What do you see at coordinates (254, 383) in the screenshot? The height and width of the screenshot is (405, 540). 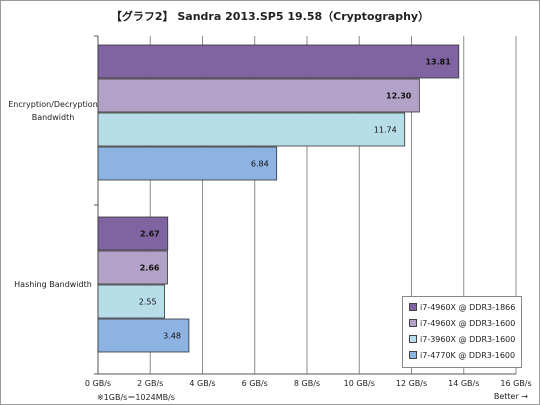 I see `x-tick-label: 6 GB/s` at bounding box center [254, 383].